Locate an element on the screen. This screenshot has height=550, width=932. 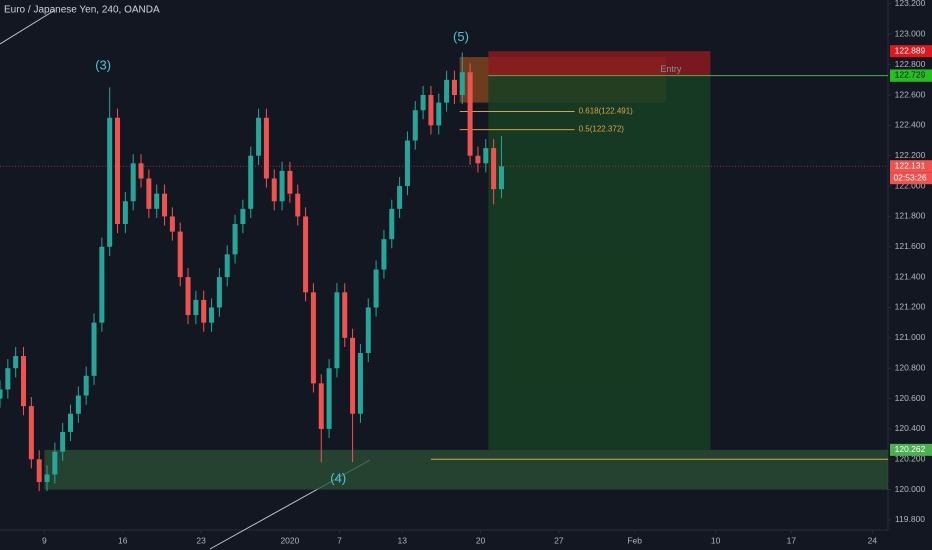
price-tag-label: 122.889 is located at coordinates (910, 50).